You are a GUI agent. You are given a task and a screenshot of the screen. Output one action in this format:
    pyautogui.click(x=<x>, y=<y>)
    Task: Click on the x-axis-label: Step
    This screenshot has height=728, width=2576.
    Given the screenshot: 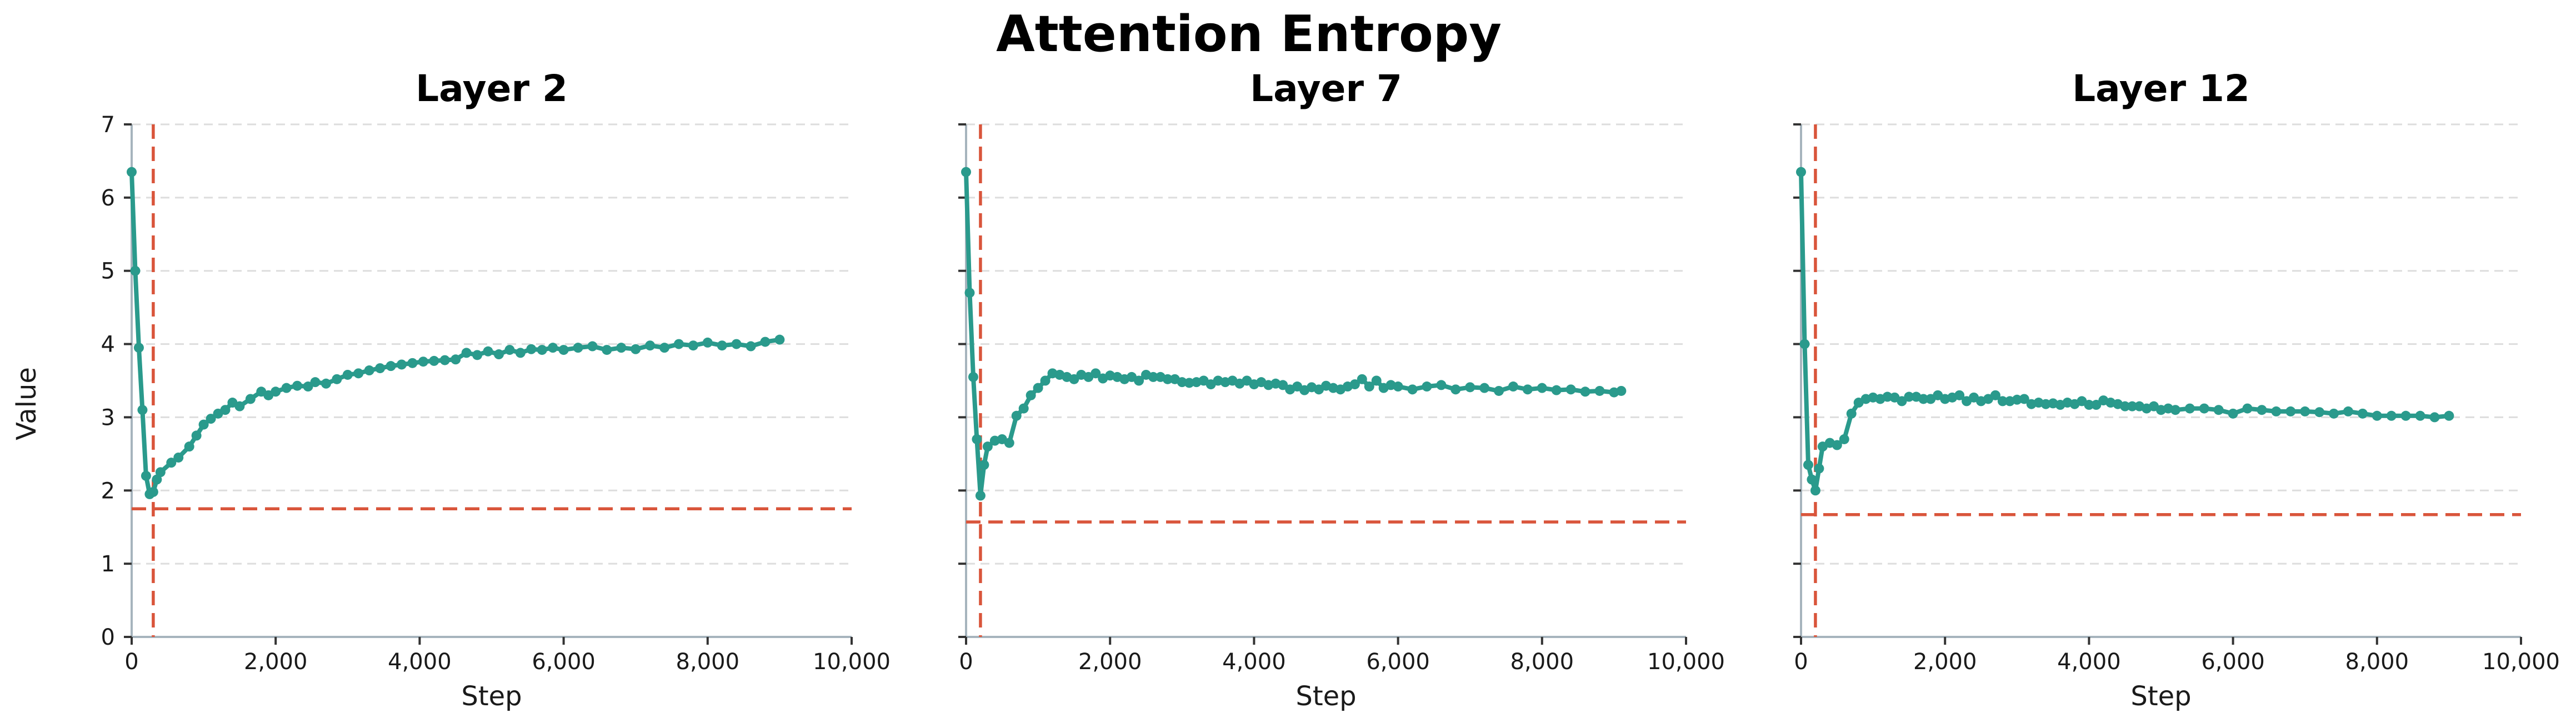 What is the action you would take?
    pyautogui.click(x=1325, y=696)
    